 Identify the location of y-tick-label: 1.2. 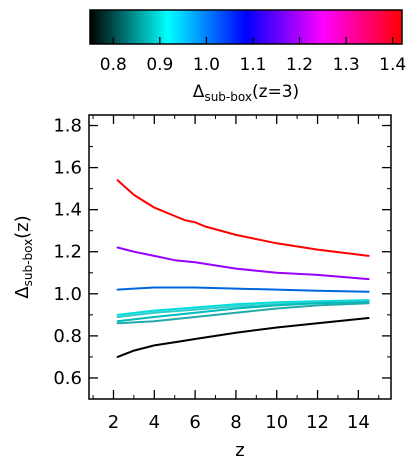
(67, 252).